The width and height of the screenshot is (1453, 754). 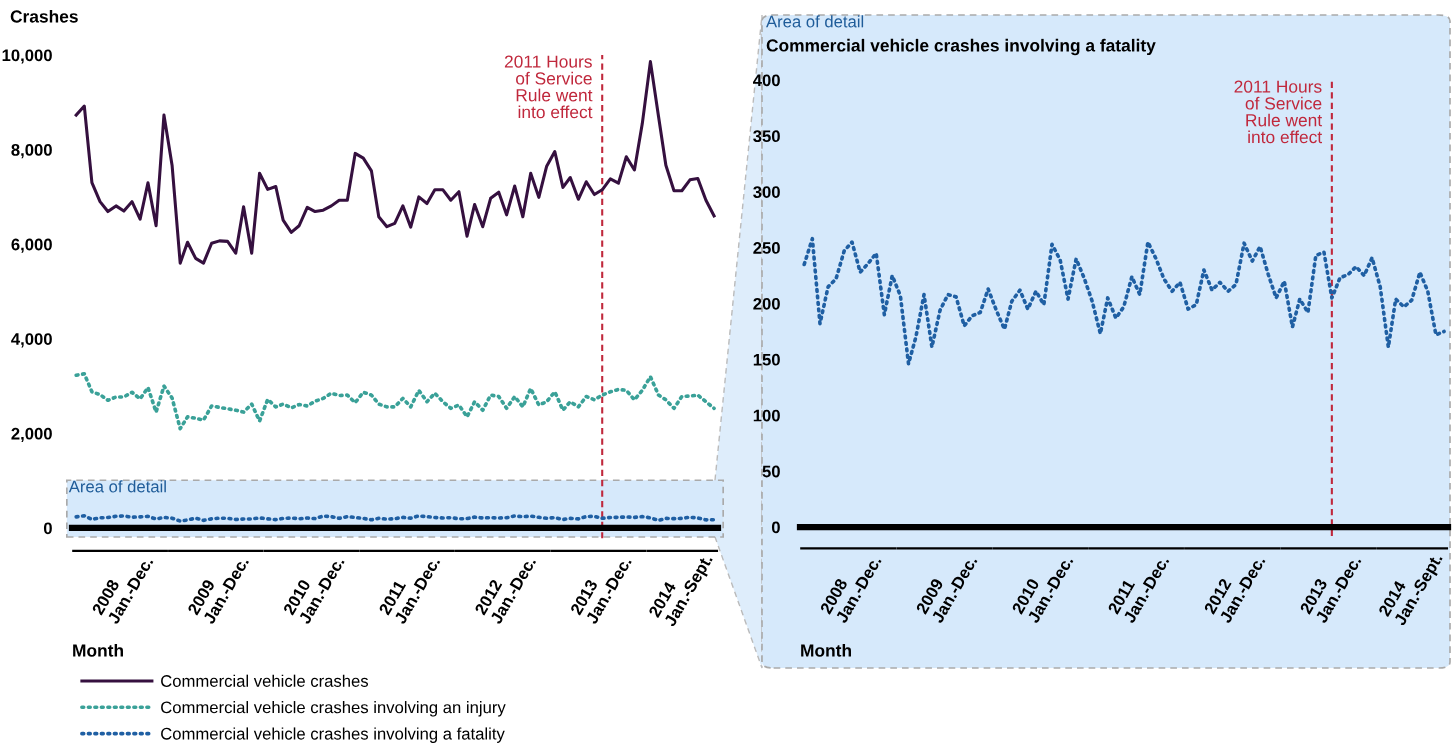 What do you see at coordinates (333, 735) in the screenshot?
I see `legend-label: Commercial vehicle crashes involving a fatality` at bounding box center [333, 735].